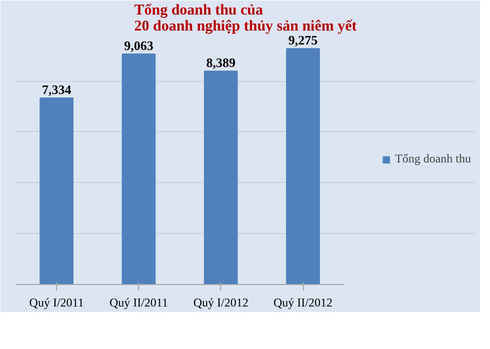 The height and width of the screenshot is (349, 490). Describe the element at coordinates (303, 40) in the screenshot. I see `data-label: 9,275` at that location.